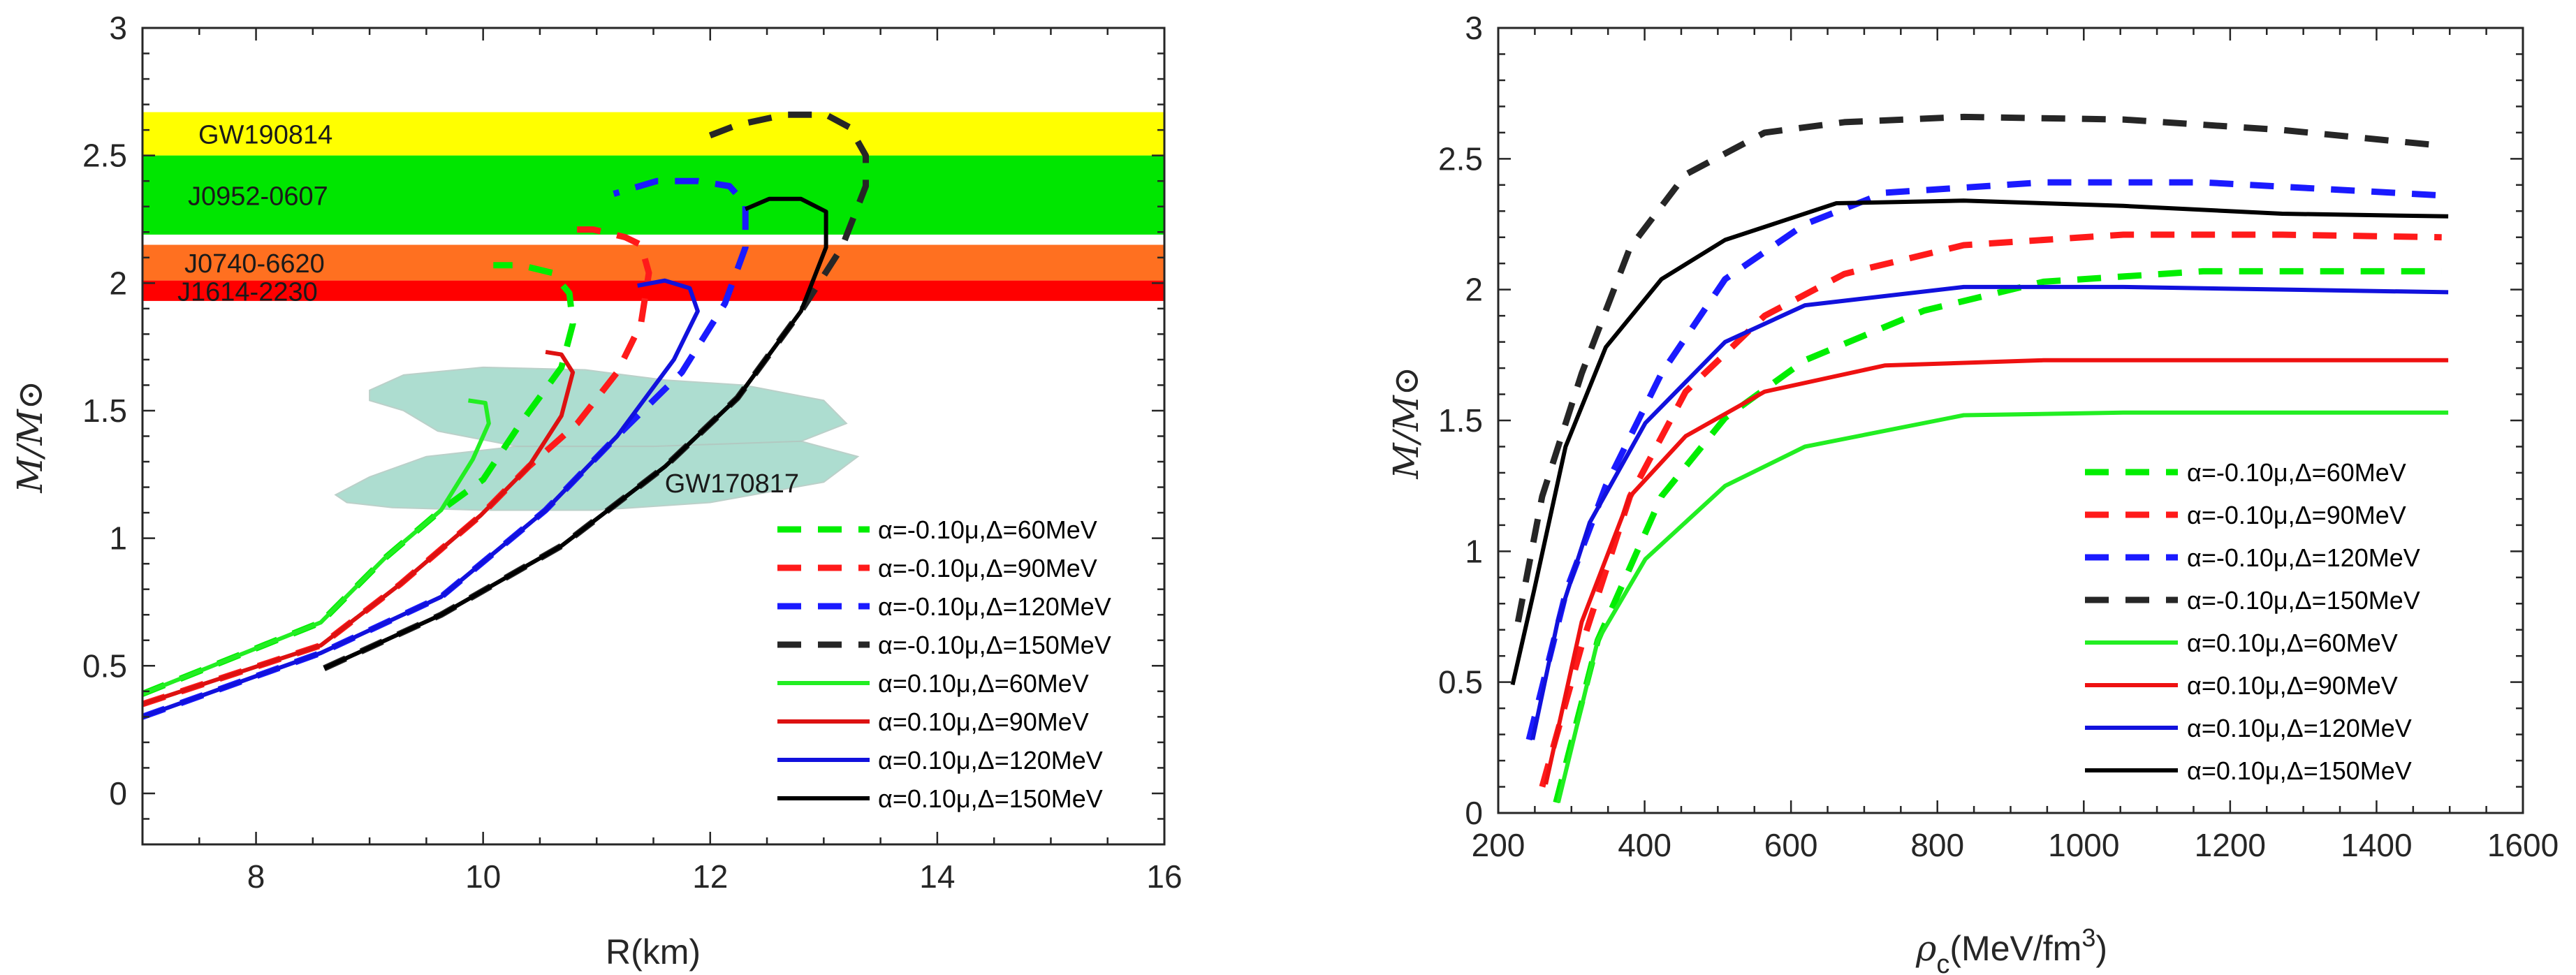  What do you see at coordinates (247, 292) in the screenshot?
I see `band-label: J1614-2230` at bounding box center [247, 292].